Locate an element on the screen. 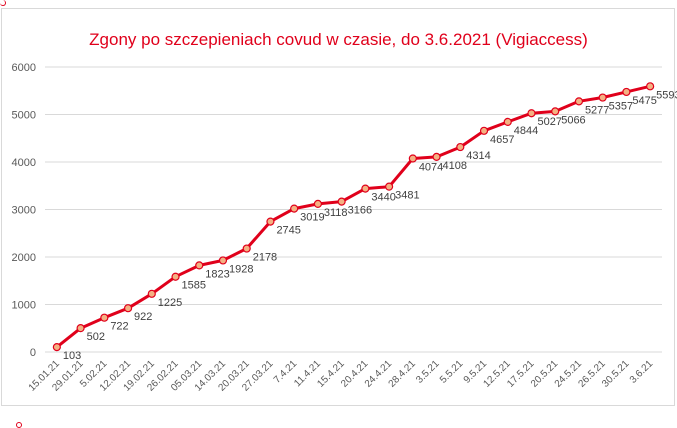 The height and width of the screenshot is (428, 677). x-tick-label: 3.5.21 is located at coordinates (428, 372).